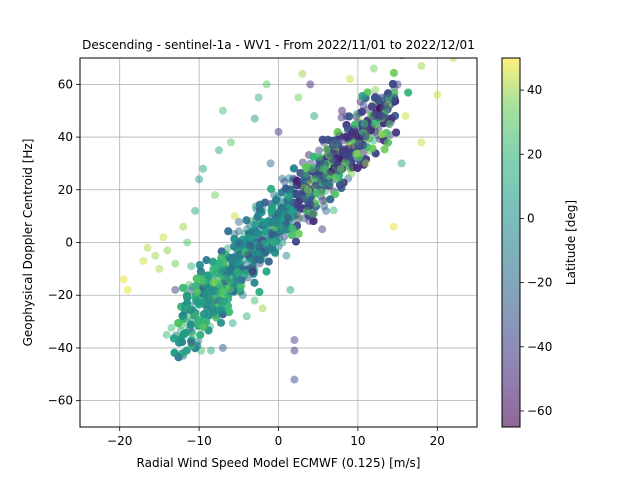 This screenshot has width=640, height=480. Describe the element at coordinates (65, 137) in the screenshot. I see `y-tick-label: 40` at that location.